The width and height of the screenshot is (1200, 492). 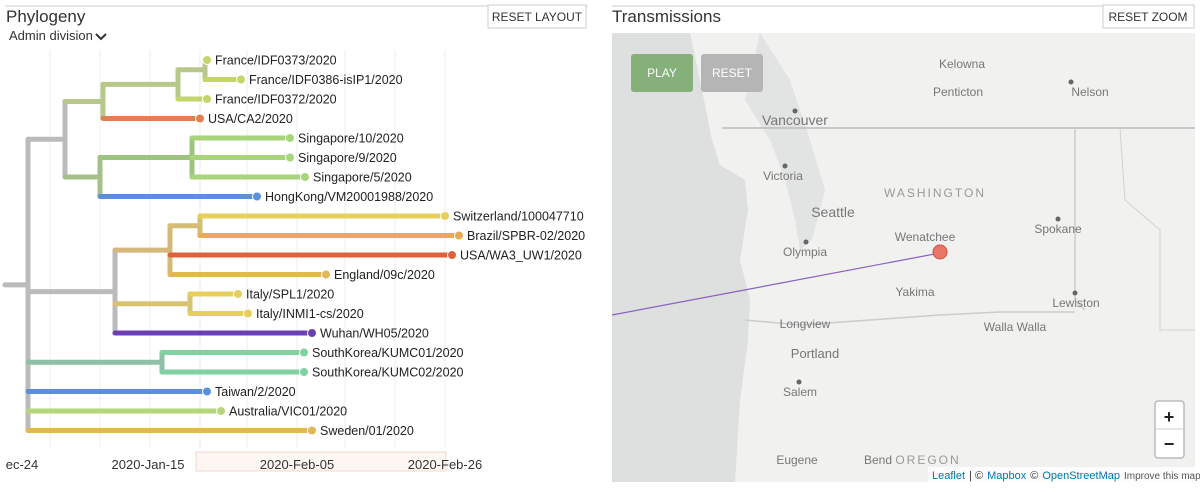 I want to click on button-label: RESET, so click(x=732, y=73).